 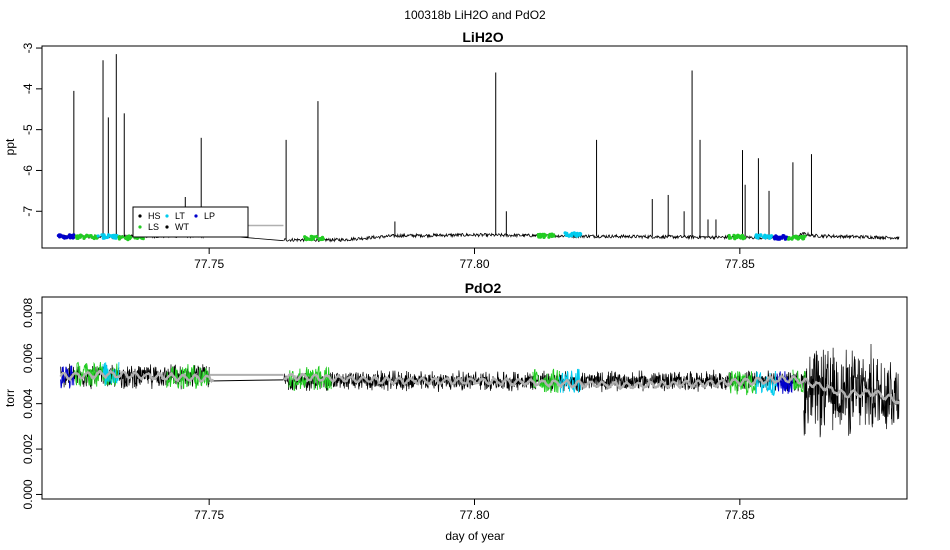 I want to click on pdo2-y-tick-label: 0.008, so click(x=28, y=313).